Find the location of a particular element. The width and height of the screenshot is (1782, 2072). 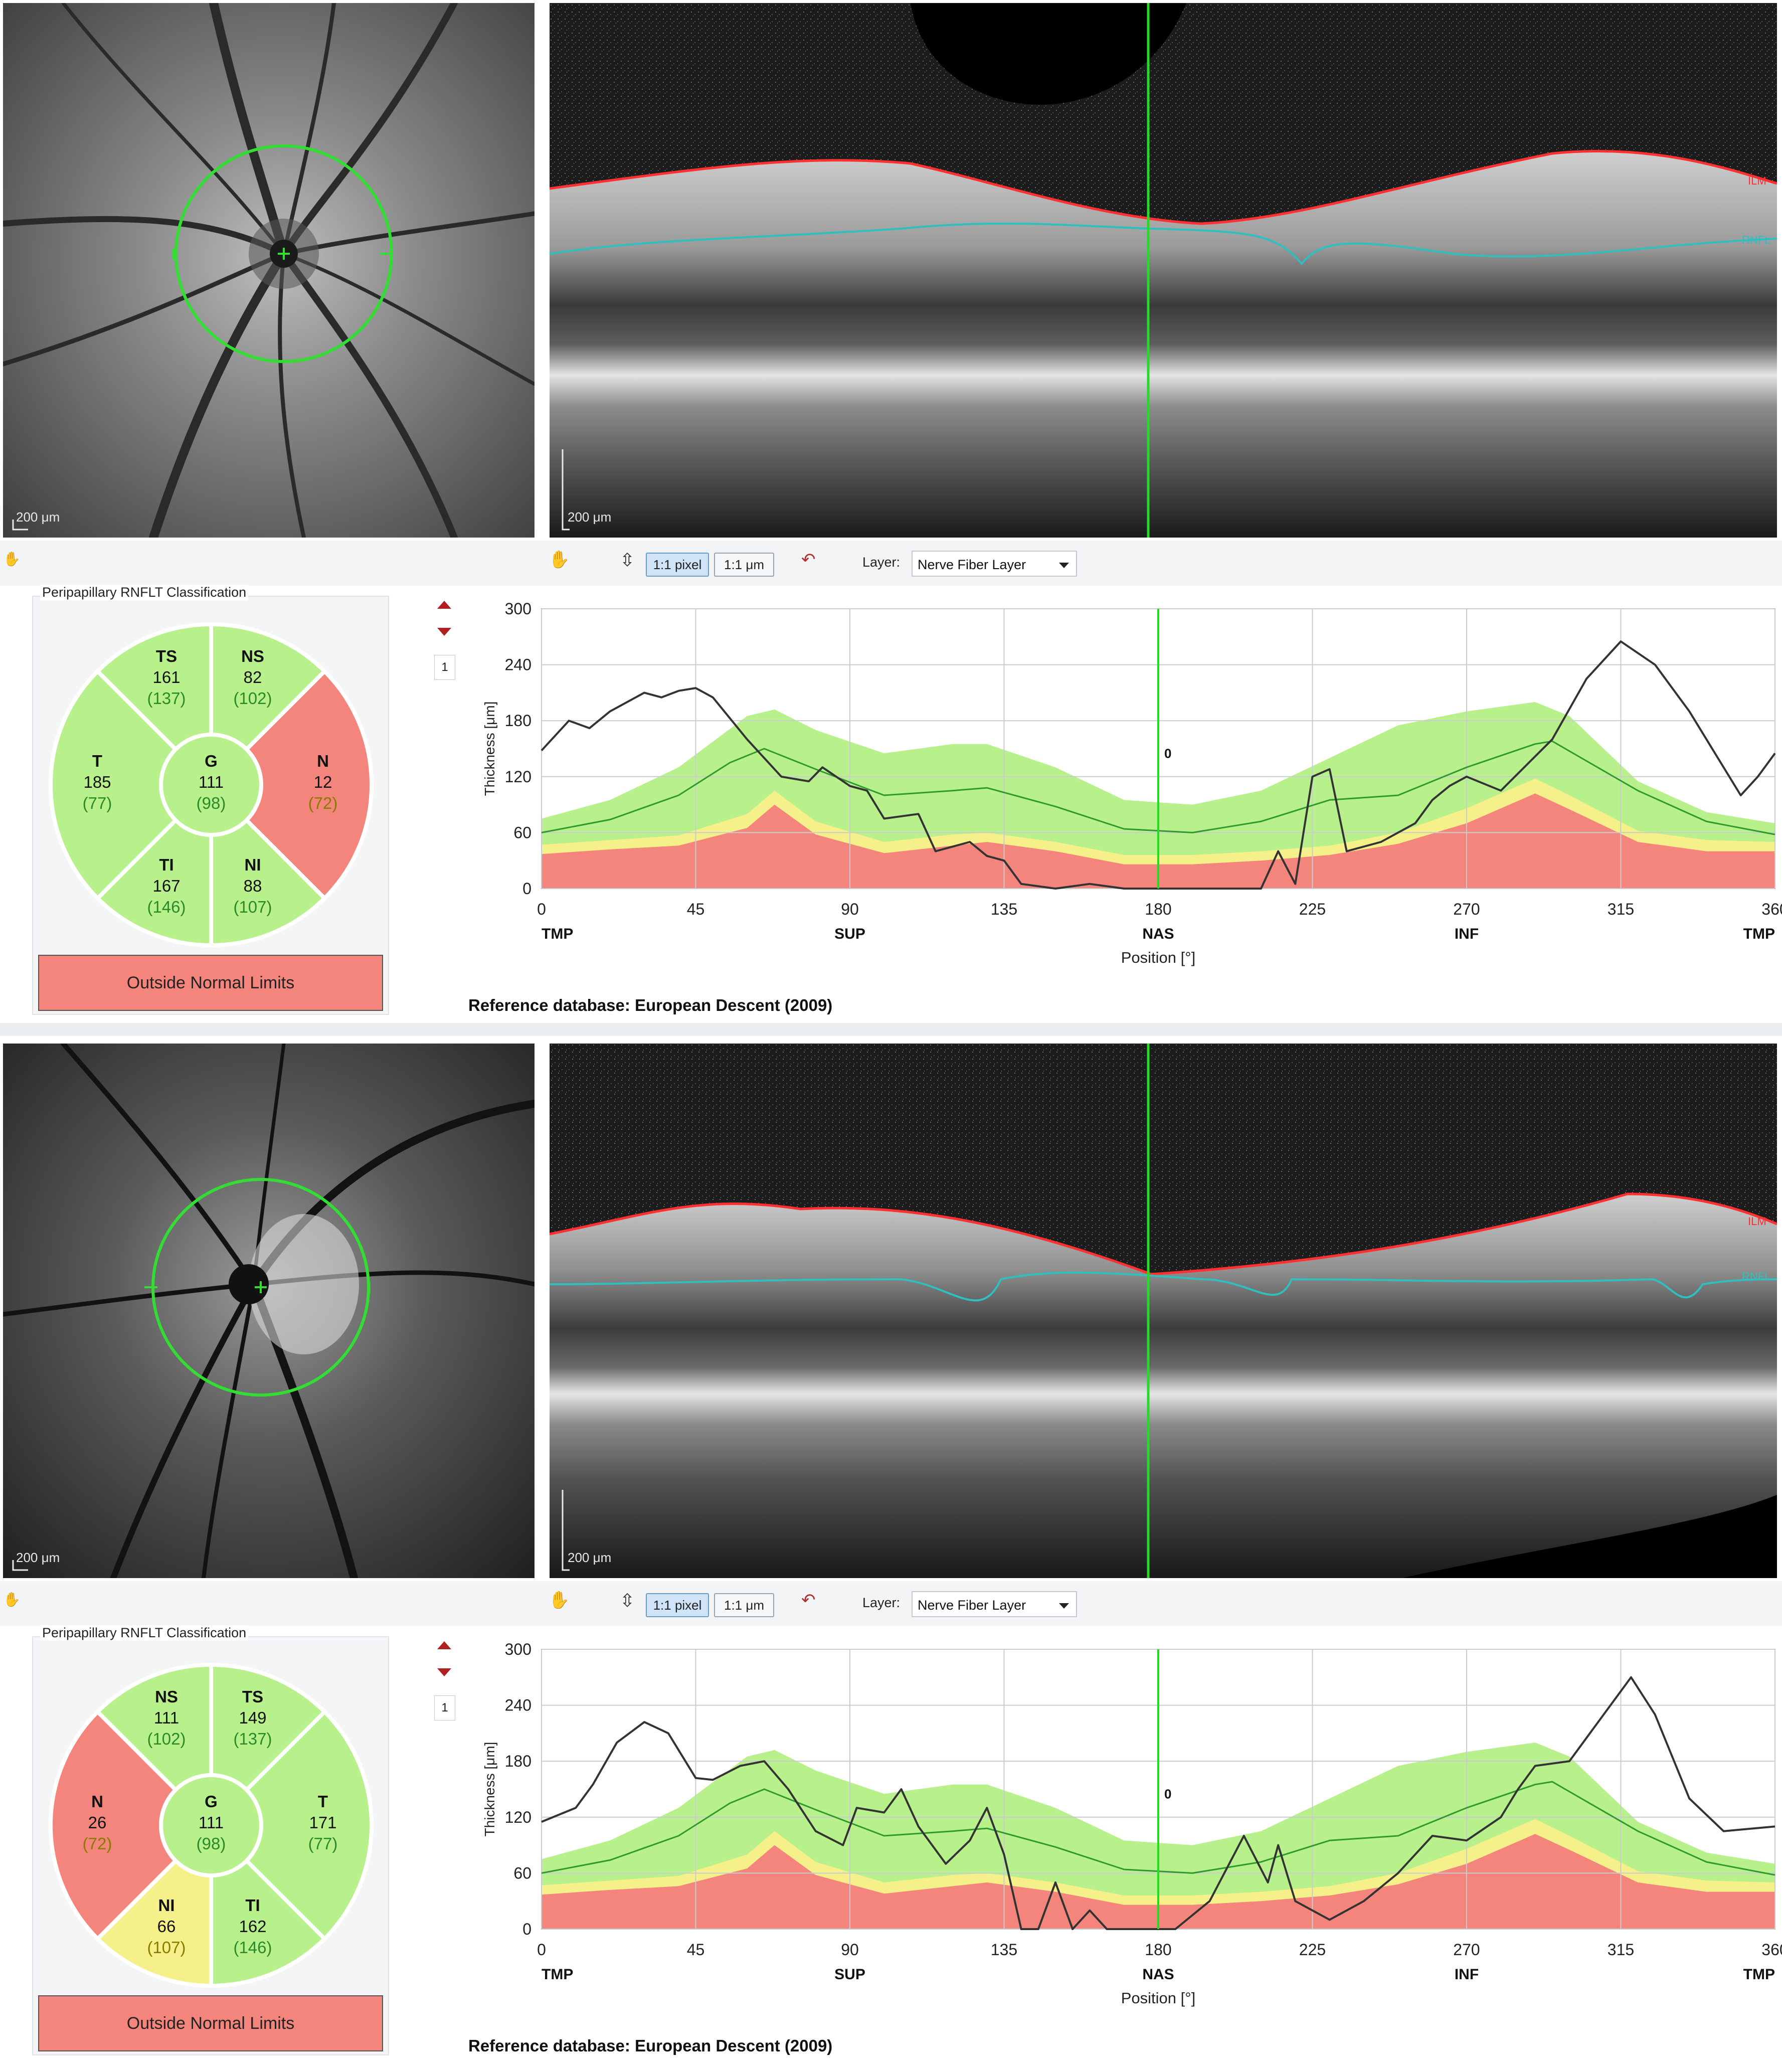

sector-normal-bottom-right: (146) is located at coordinates (252, 1947).